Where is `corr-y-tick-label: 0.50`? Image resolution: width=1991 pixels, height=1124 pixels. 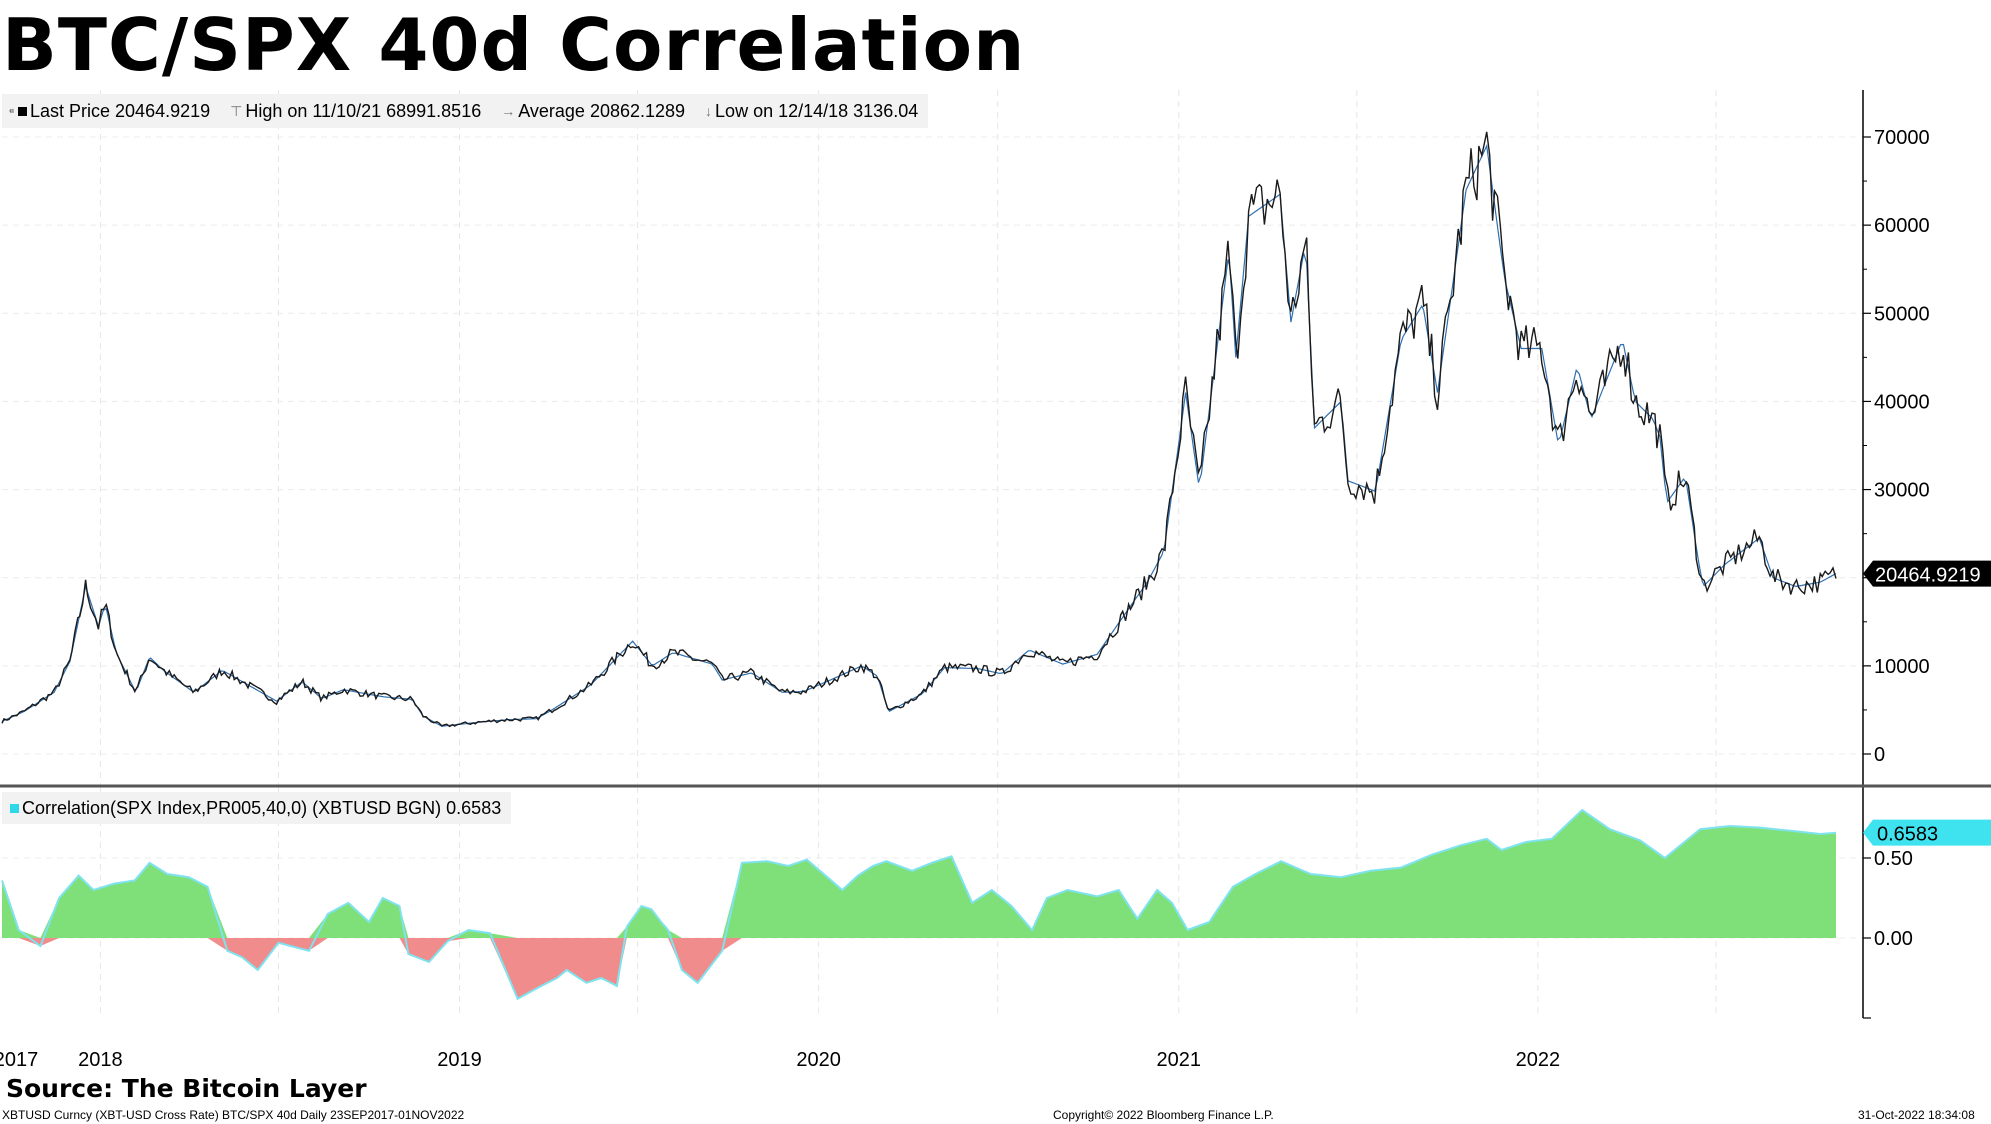
corr-y-tick-label: 0.50 is located at coordinates (1893, 859).